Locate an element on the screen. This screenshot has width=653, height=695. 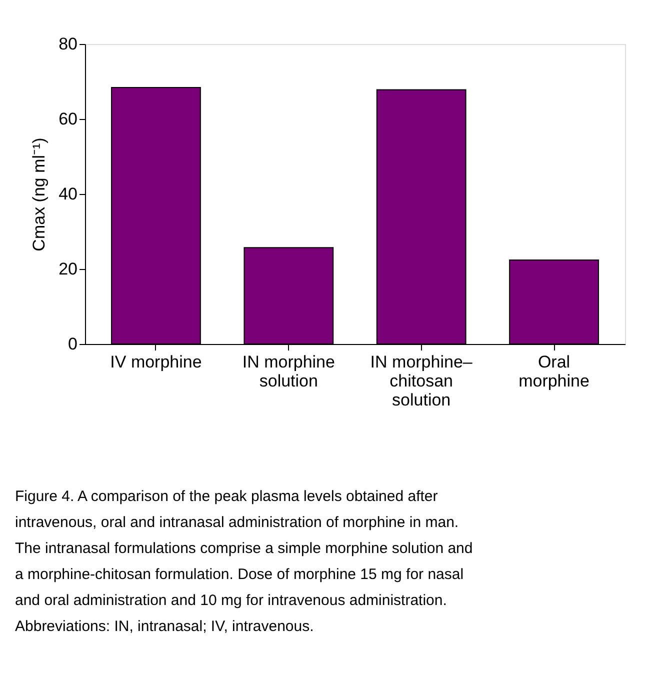
y-tick-label: 40 is located at coordinates (68, 194).